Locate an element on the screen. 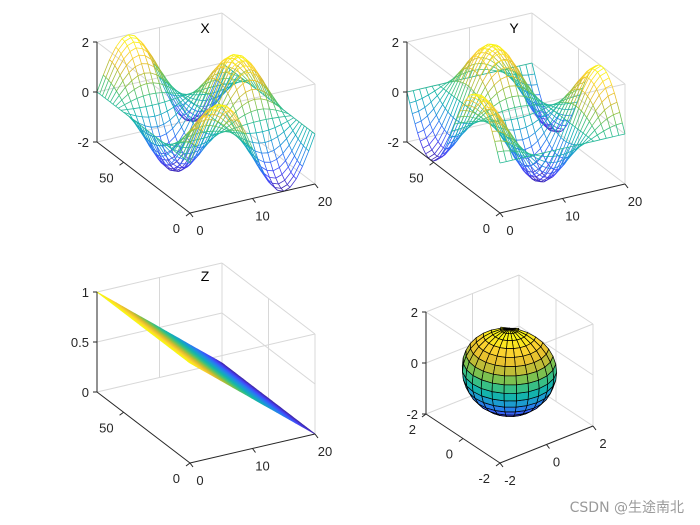  x-tick-mark is located at coordinates (191, 215).